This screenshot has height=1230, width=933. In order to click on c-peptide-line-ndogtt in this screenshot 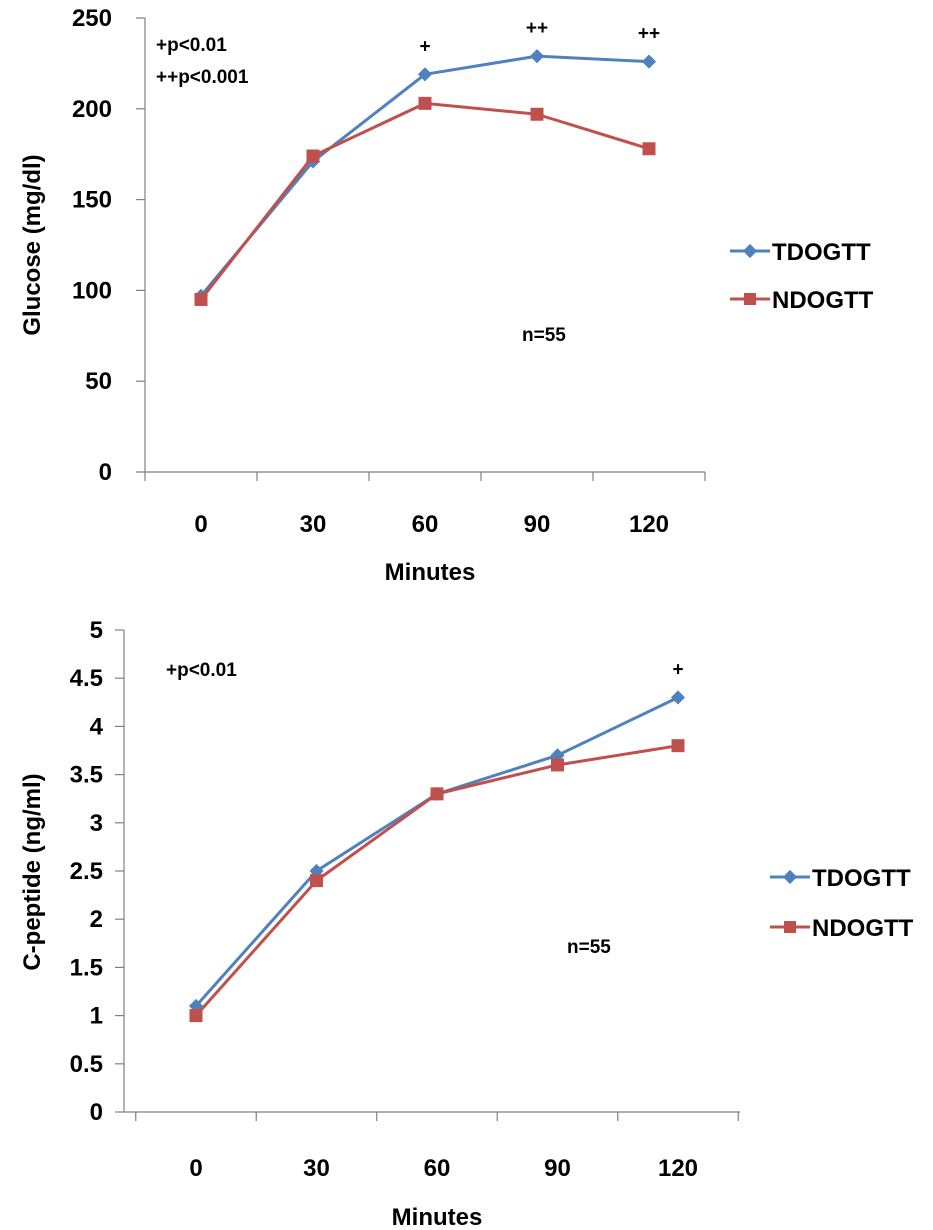, I will do `click(436, 880)`.